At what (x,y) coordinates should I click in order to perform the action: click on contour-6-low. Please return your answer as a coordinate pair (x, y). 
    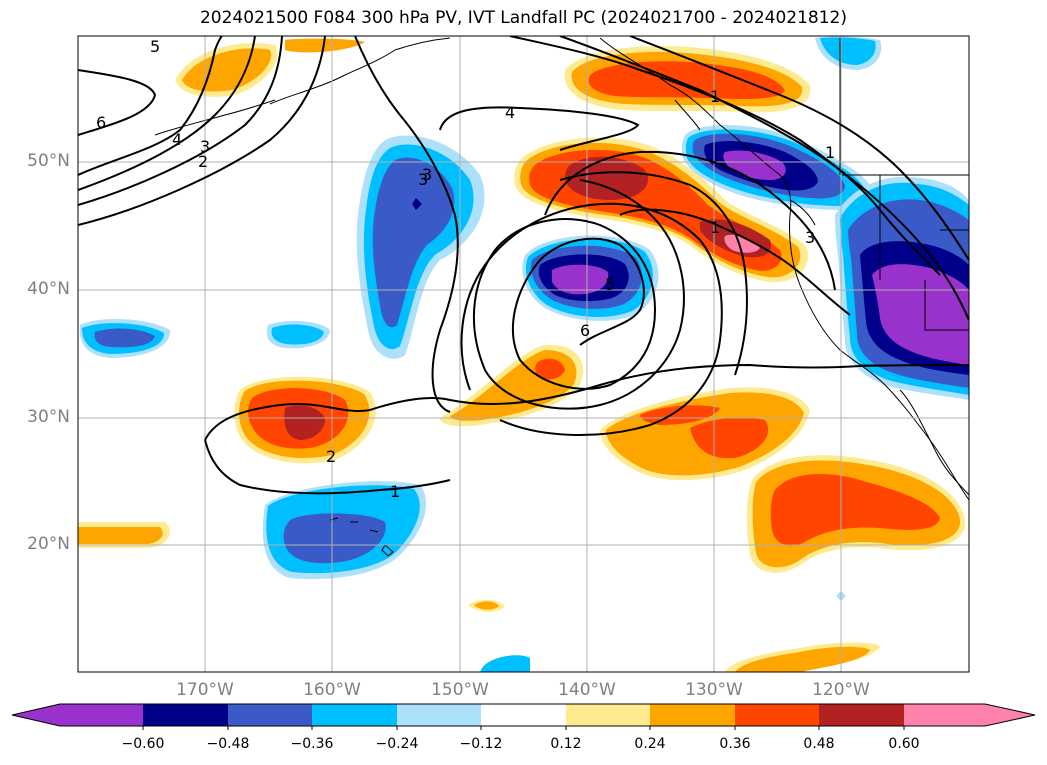
    Looking at the image, I should click on (578, 294).